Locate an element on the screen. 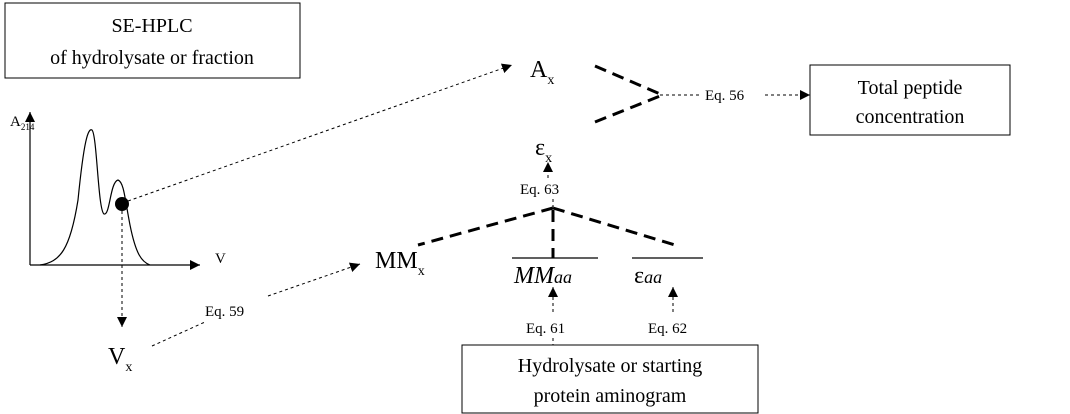  label: εx is located at coordinates (543, 150).